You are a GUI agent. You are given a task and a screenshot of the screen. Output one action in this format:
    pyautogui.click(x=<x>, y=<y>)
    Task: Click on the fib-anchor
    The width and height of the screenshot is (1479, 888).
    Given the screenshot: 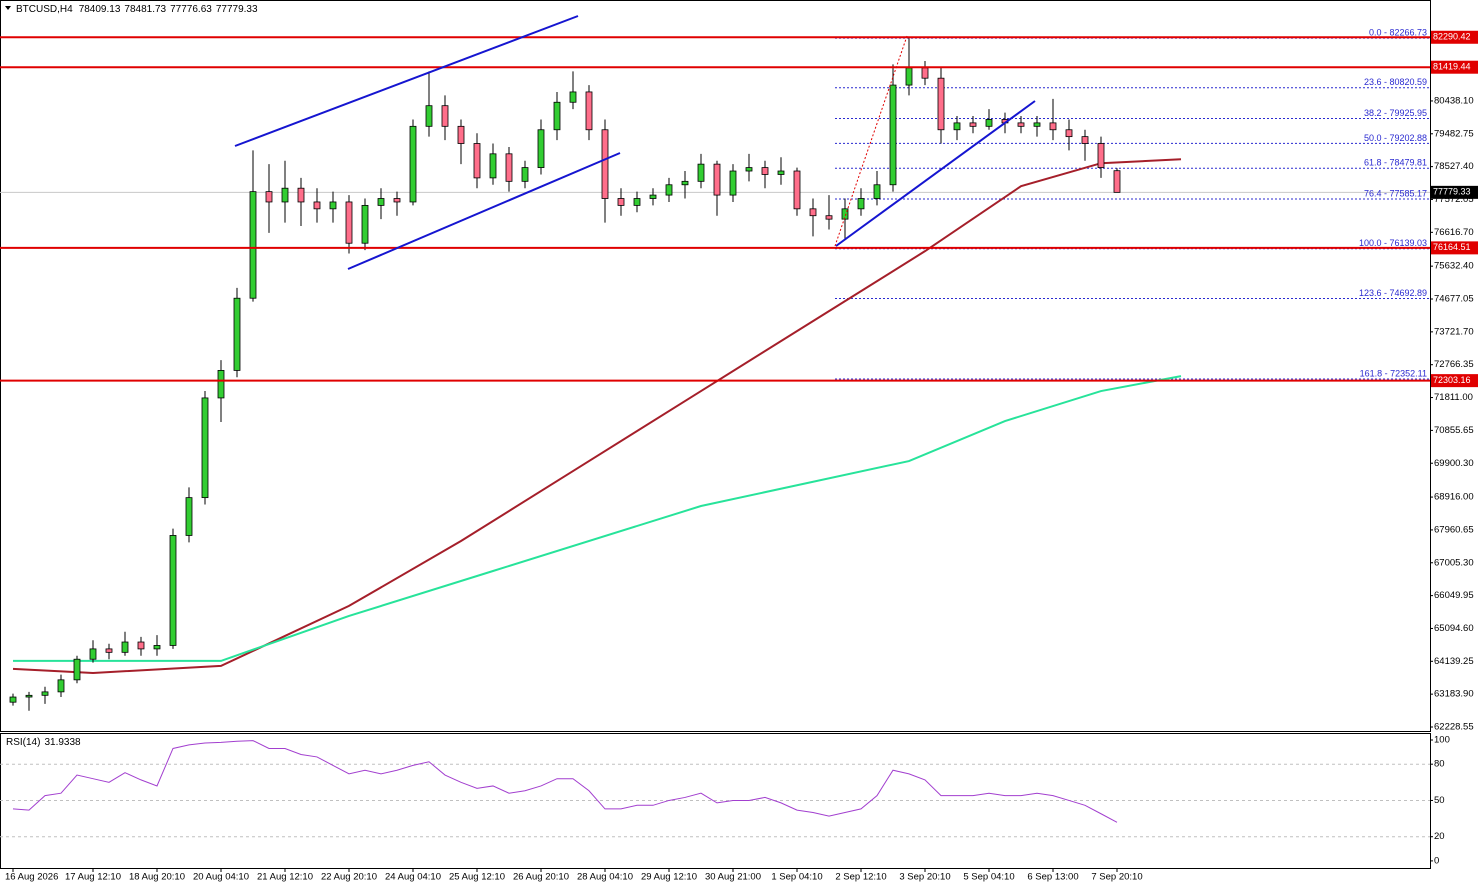 What is the action you would take?
    pyautogui.click(x=871, y=141)
    